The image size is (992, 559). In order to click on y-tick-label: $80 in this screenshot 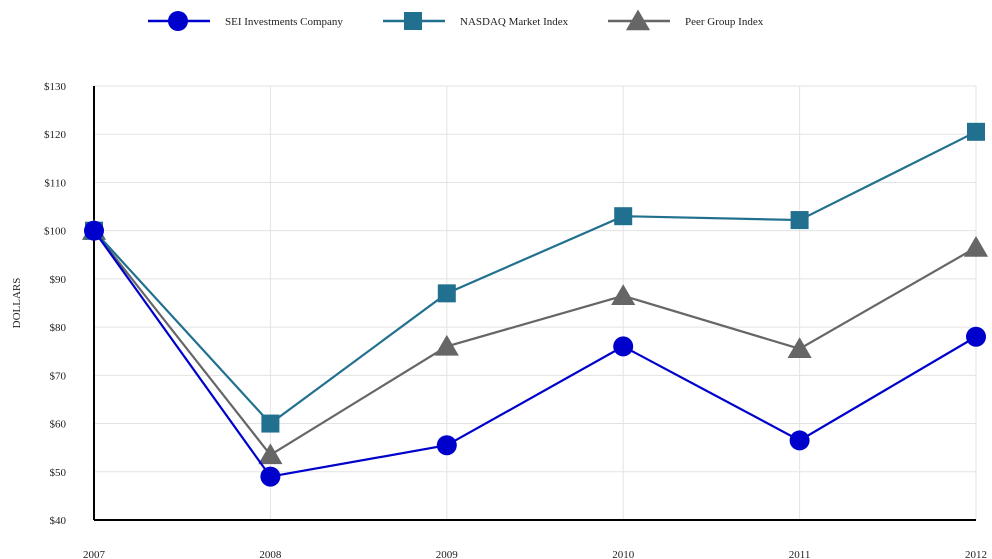, I will do `click(58, 328)`.